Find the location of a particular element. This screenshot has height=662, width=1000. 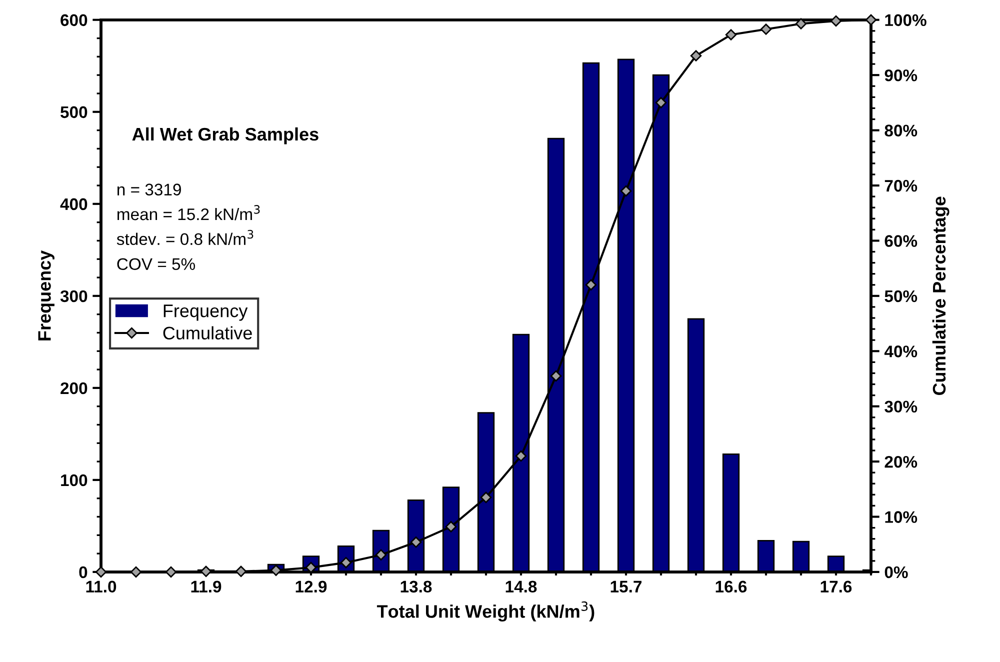

annotation: stdev. = 0.8 kN/m$^{3}$ is located at coordinates (185, 238).